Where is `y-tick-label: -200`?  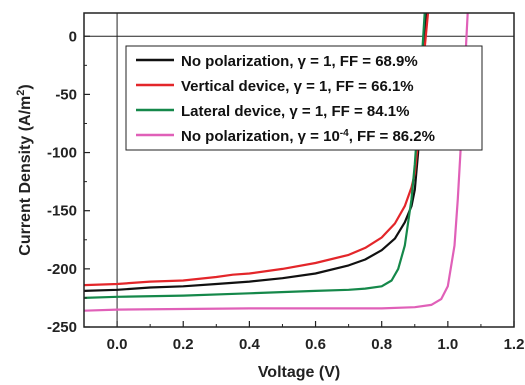 y-tick-label: -200 is located at coordinates (62, 269).